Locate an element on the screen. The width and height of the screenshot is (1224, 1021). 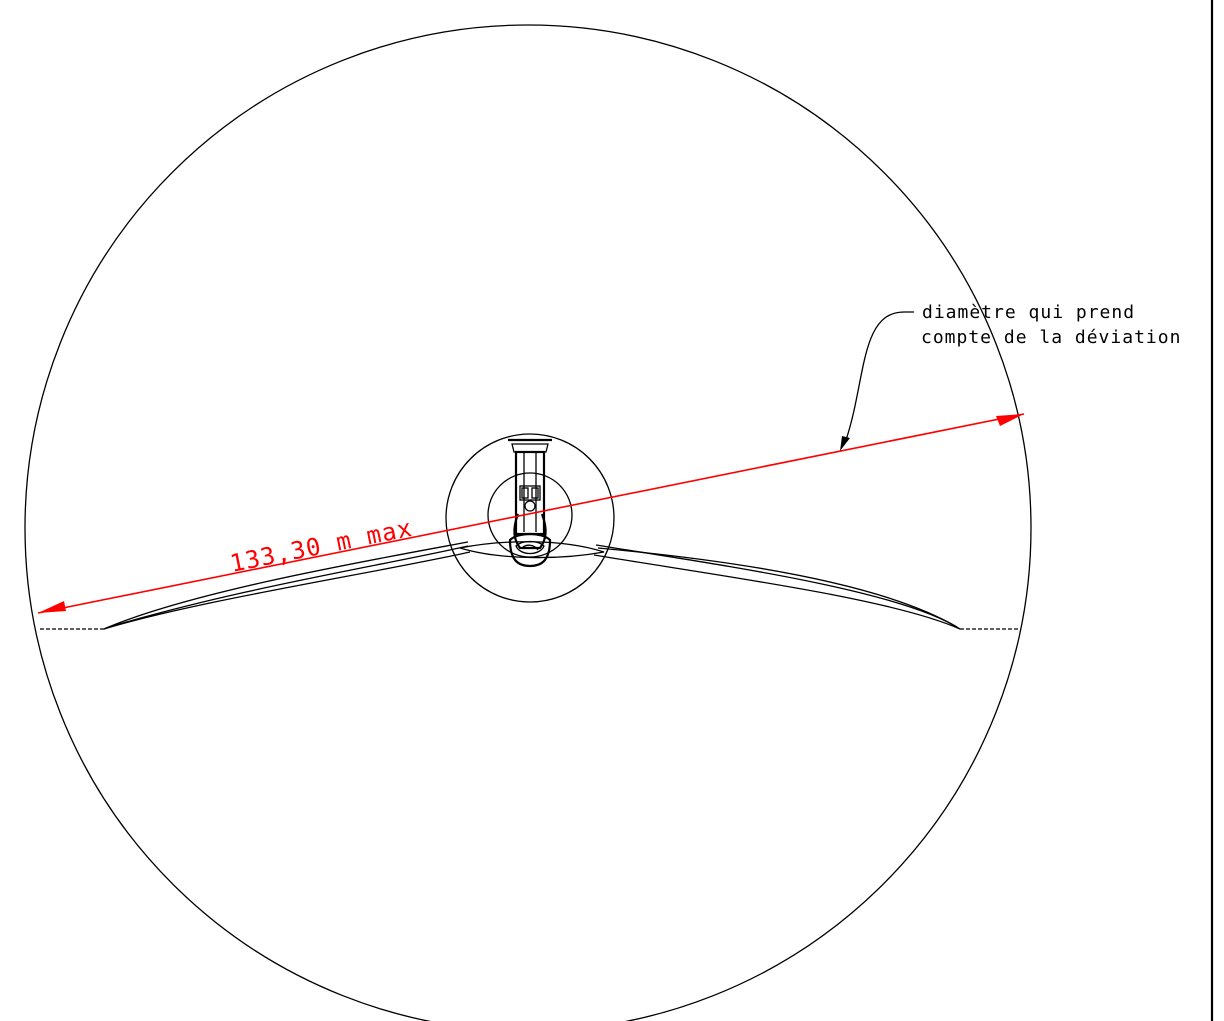
dimension-arrowhead-left is located at coordinates (52, 607).